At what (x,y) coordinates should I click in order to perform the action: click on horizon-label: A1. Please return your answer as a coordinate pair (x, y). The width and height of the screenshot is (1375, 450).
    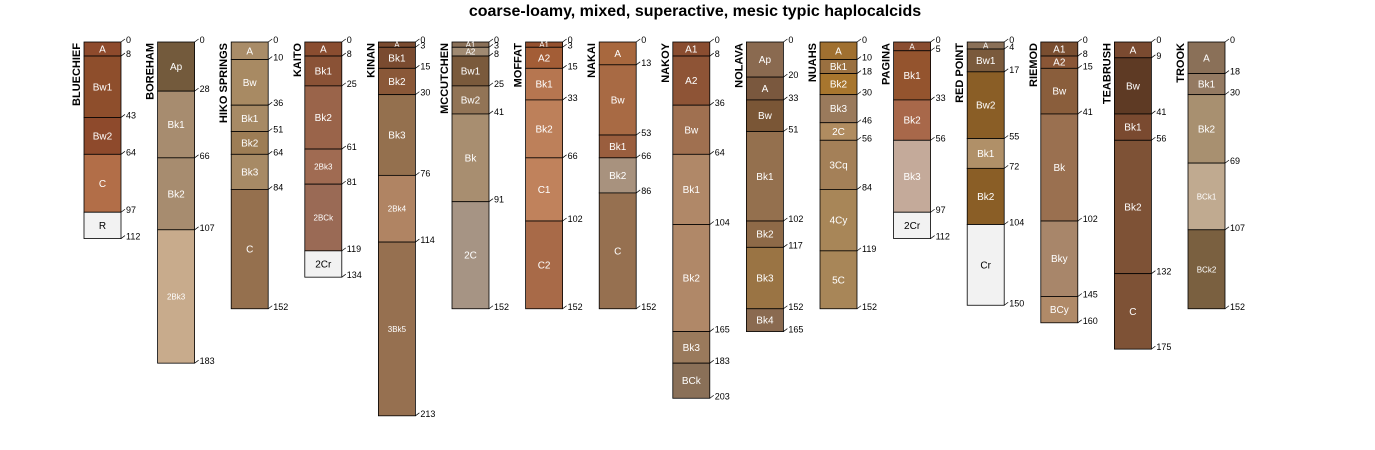
    Looking at the image, I should click on (1059, 50).